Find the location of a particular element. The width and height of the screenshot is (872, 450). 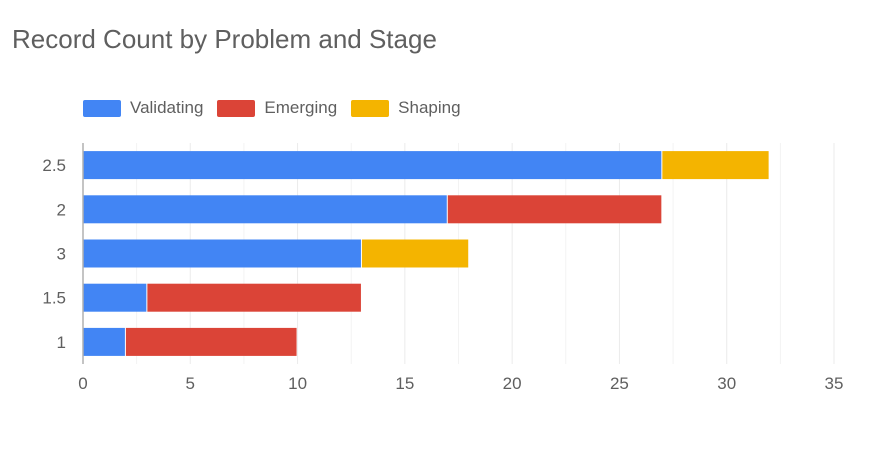

legend-label-shaping: Shaping is located at coordinates (429, 107).